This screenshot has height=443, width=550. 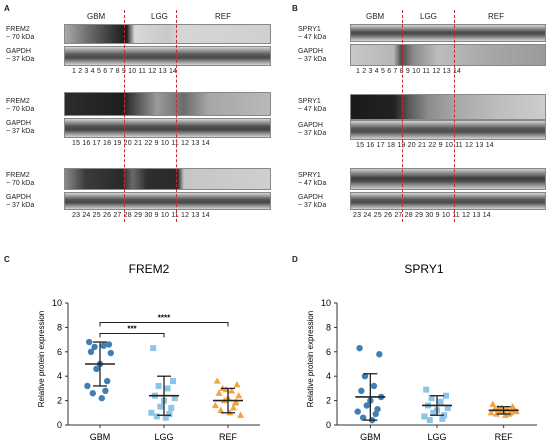 What do you see at coordinates (124, 116) in the screenshot?
I see `group-divider-gbm-lgg` at bounding box center [124, 116].